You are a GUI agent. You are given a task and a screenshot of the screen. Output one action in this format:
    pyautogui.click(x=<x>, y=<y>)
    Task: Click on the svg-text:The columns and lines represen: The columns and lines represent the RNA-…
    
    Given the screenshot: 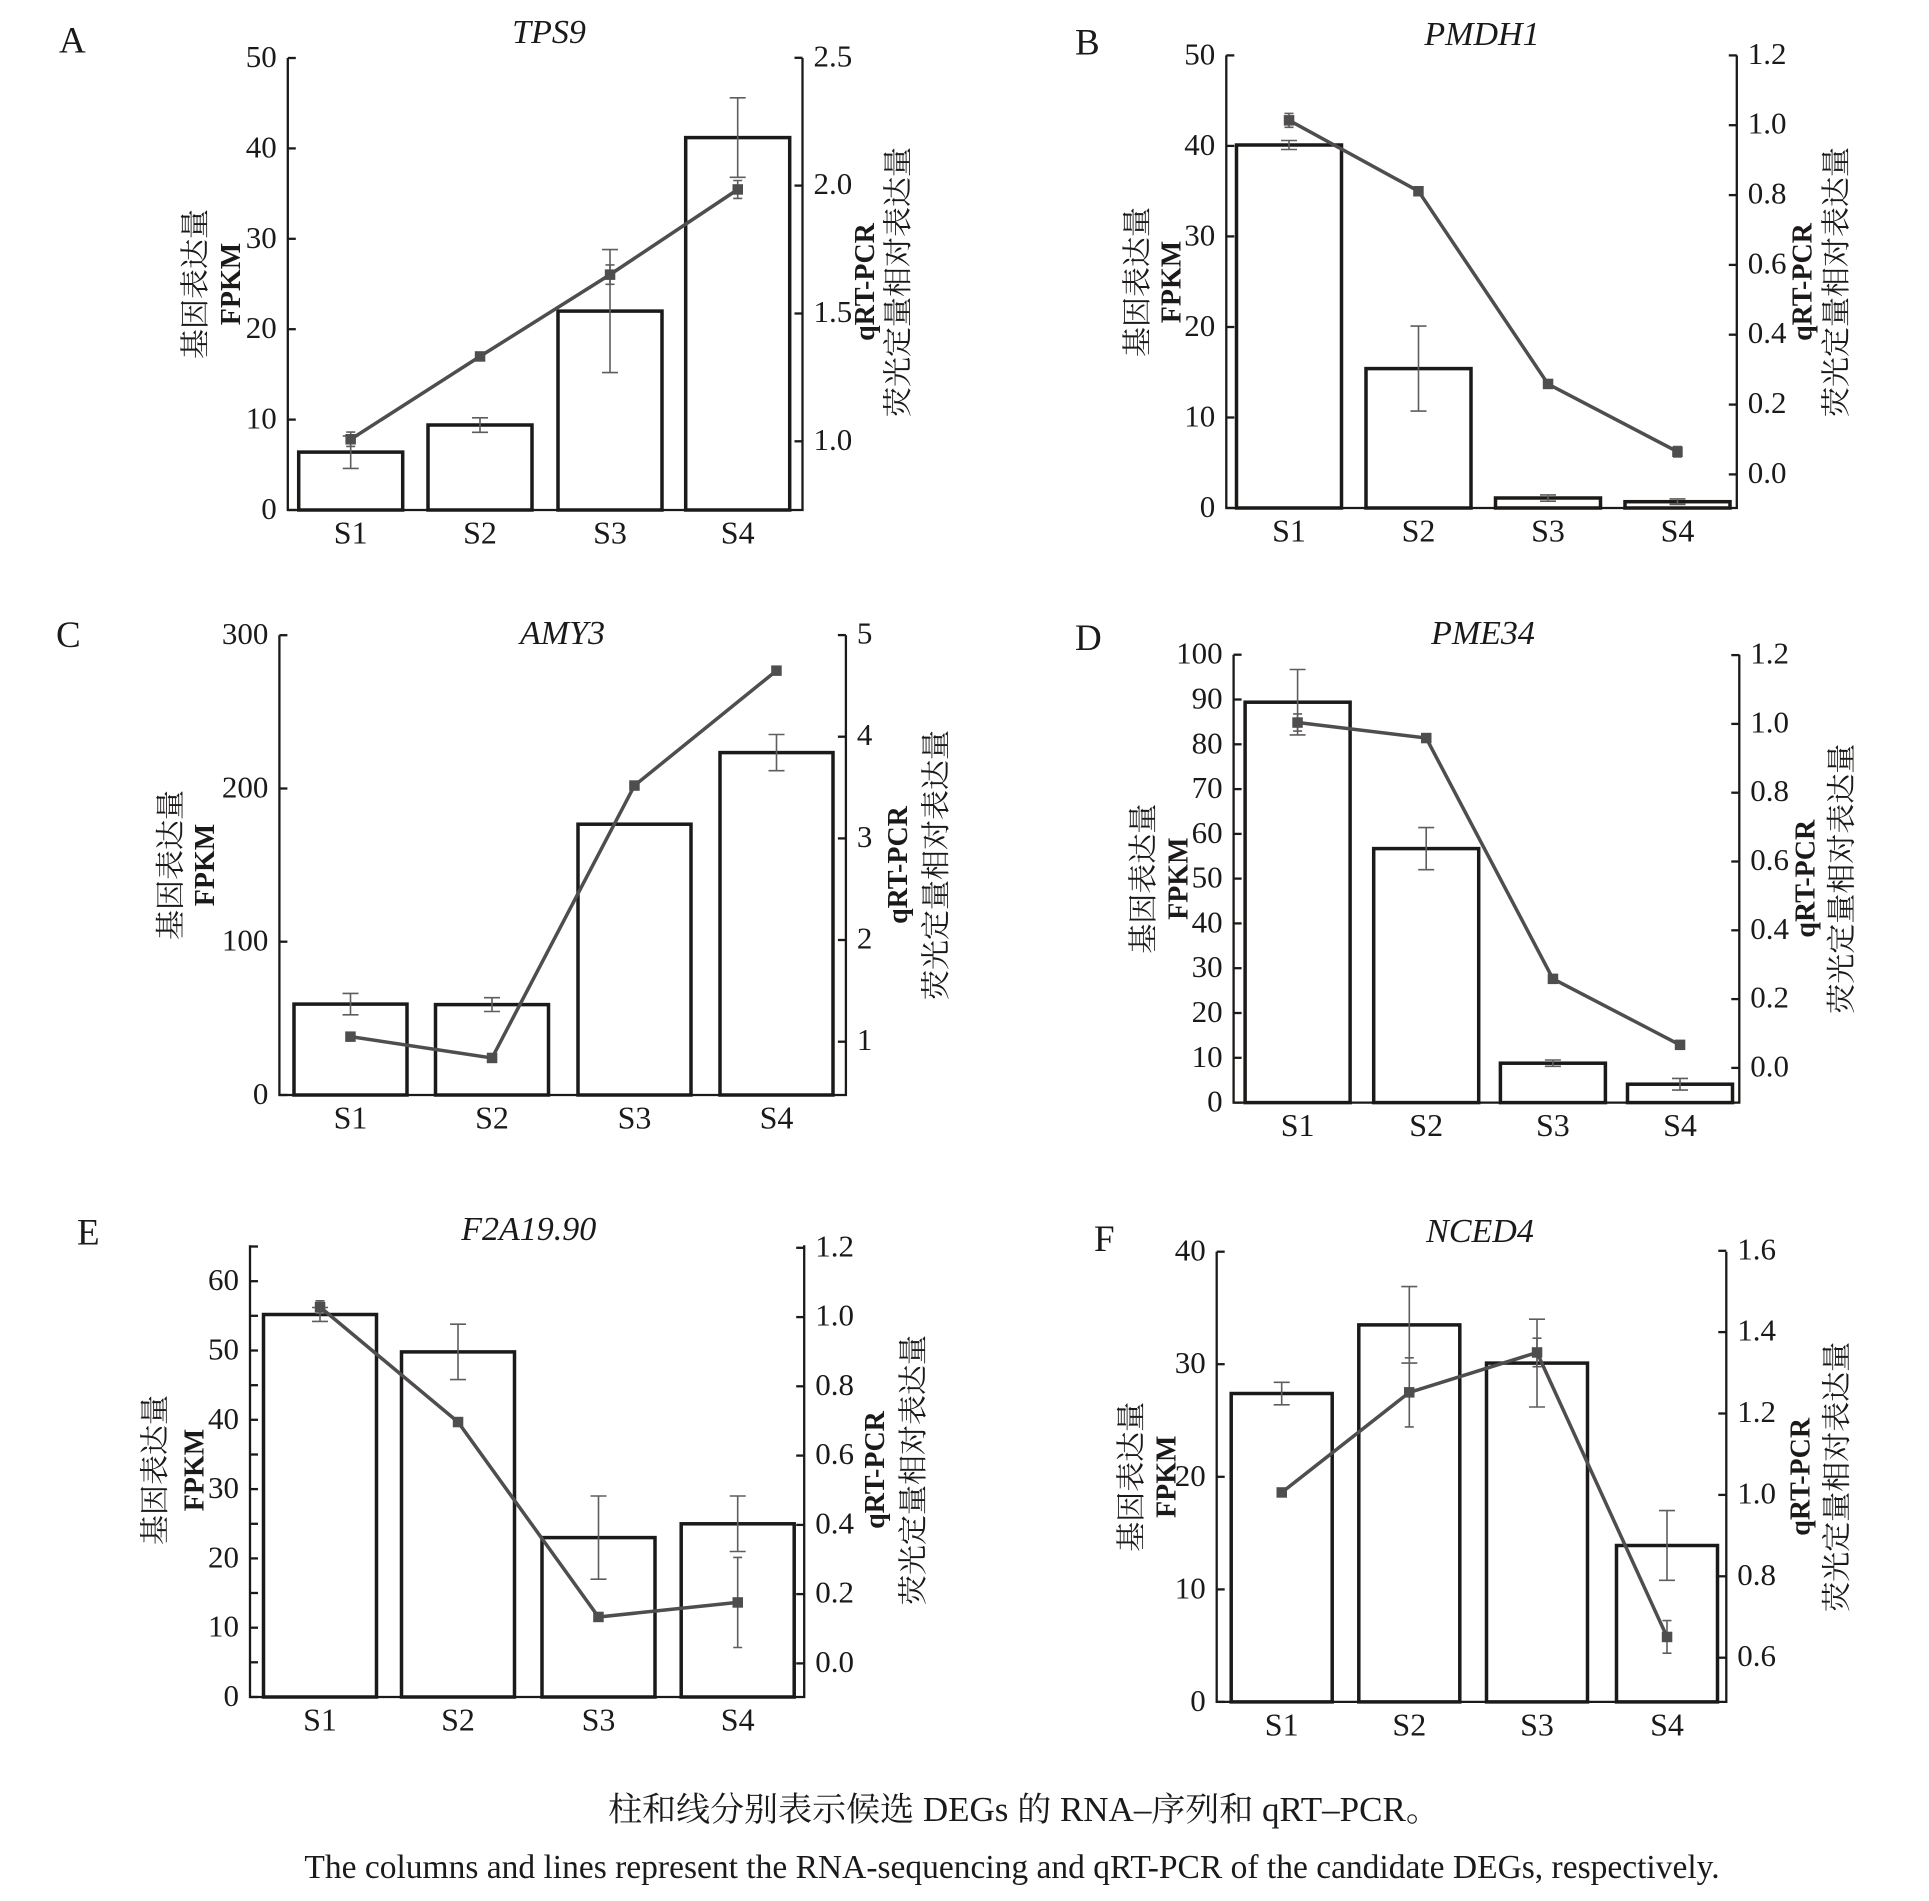 What is the action you would take?
    pyautogui.click(x=1011, y=1867)
    